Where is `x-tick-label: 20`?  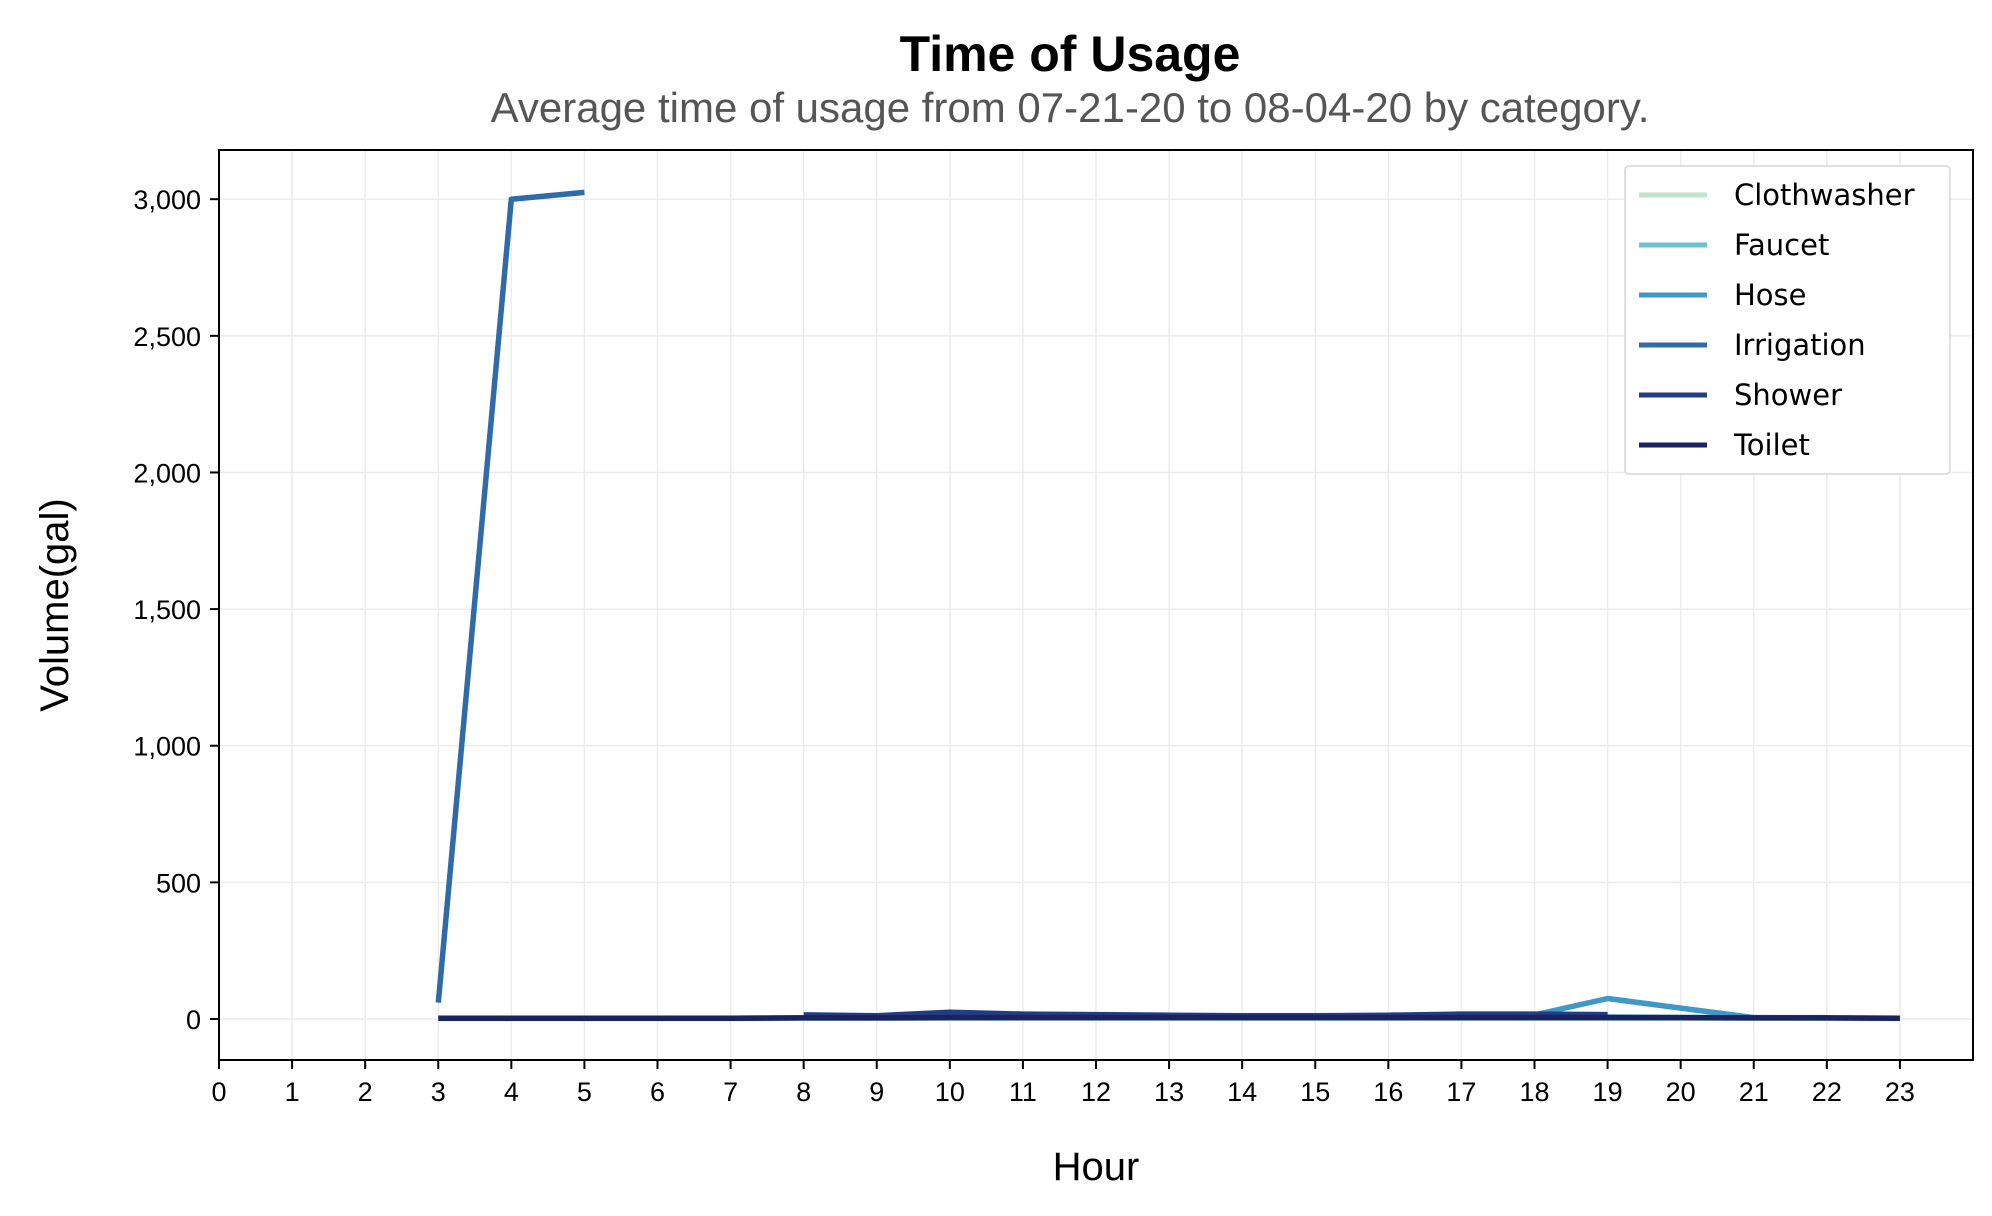
x-tick-label: 20 is located at coordinates (1681, 1092).